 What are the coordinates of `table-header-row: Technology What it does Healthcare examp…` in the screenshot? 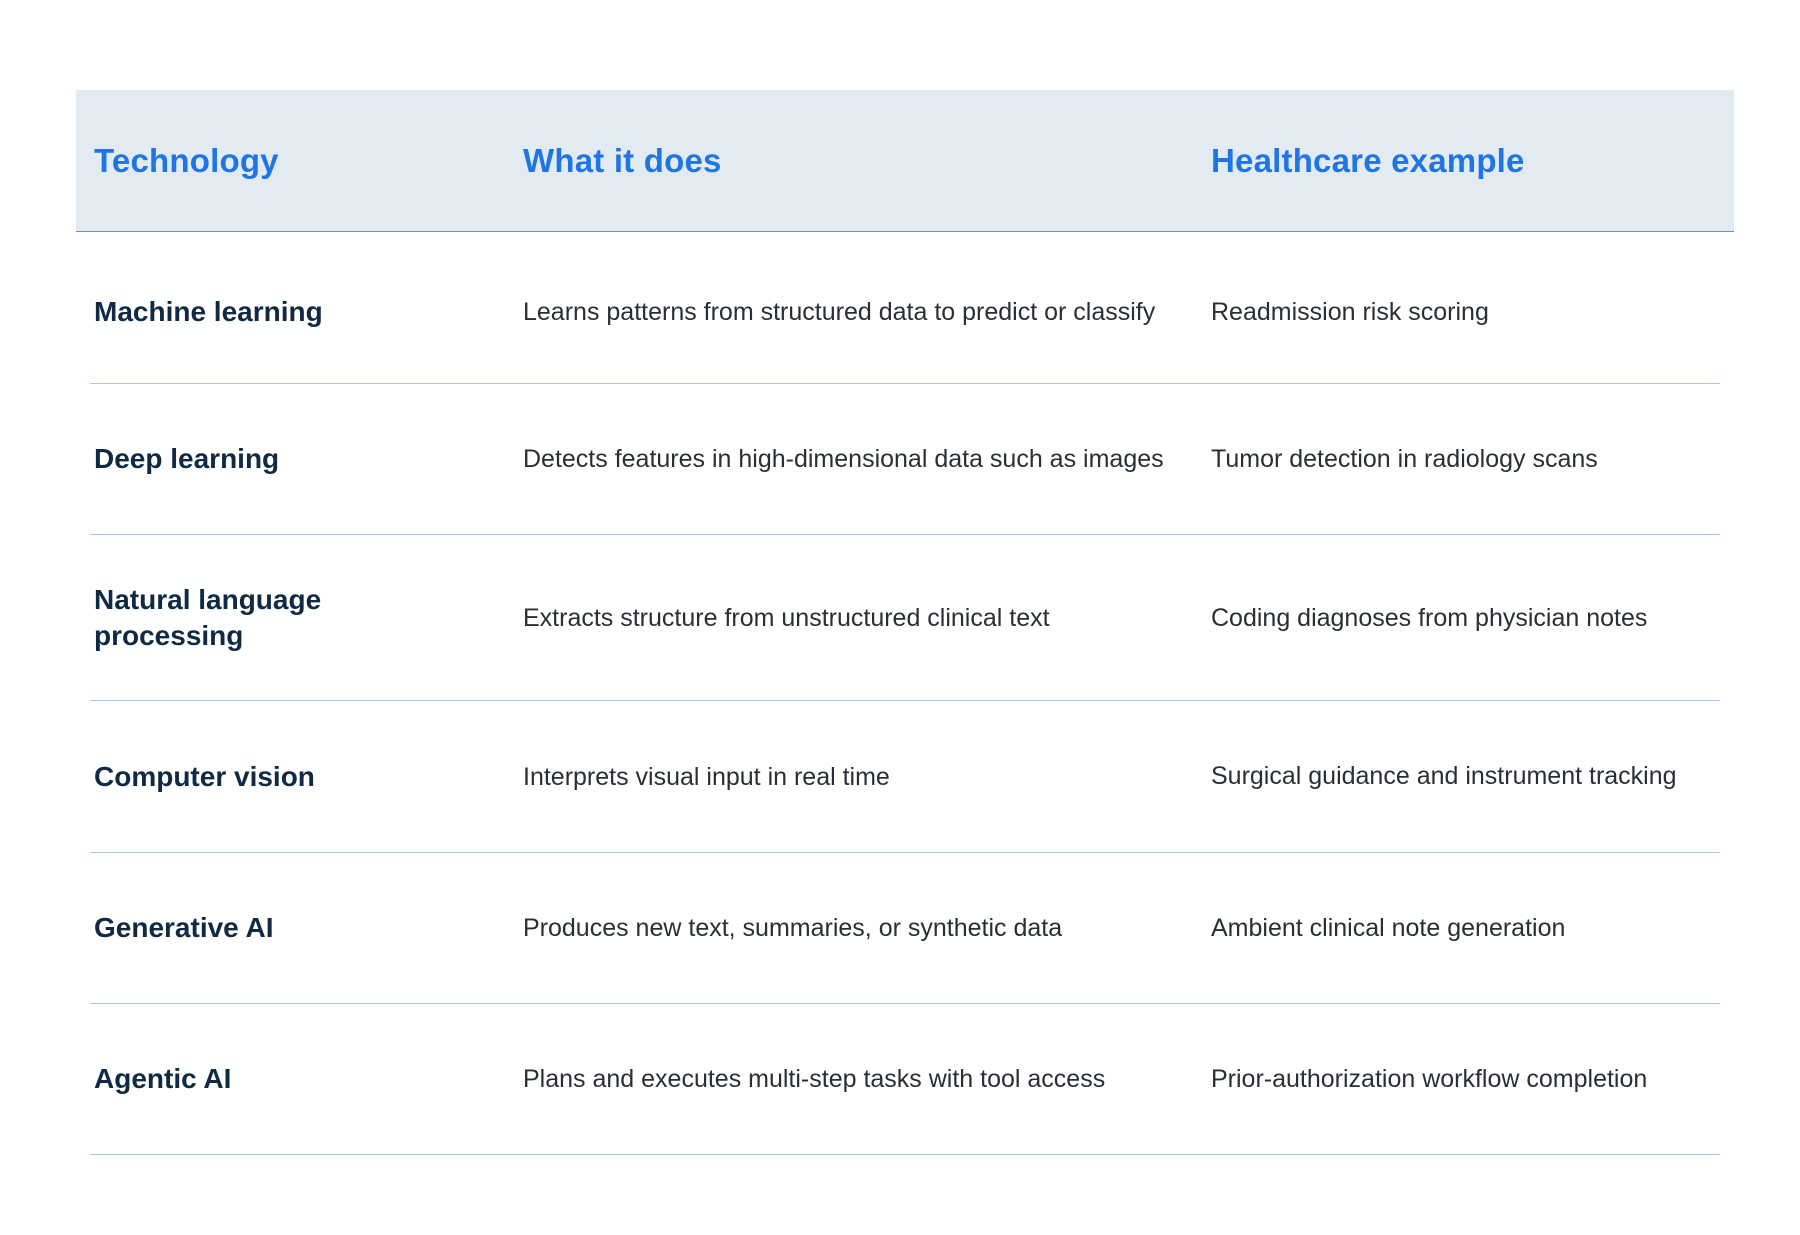 It's located at (905, 161).